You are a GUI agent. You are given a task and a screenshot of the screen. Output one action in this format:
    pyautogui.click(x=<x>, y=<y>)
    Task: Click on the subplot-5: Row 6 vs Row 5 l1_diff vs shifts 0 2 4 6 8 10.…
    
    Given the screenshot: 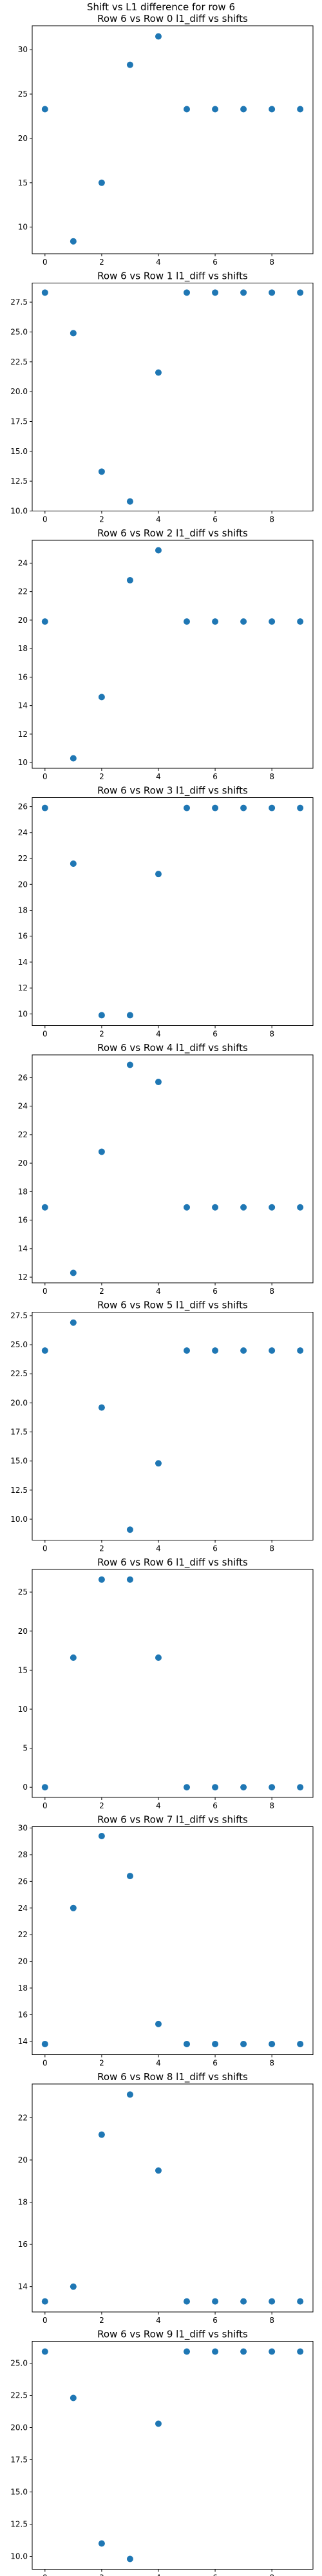 What is the action you would take?
    pyautogui.click(x=162, y=1426)
    